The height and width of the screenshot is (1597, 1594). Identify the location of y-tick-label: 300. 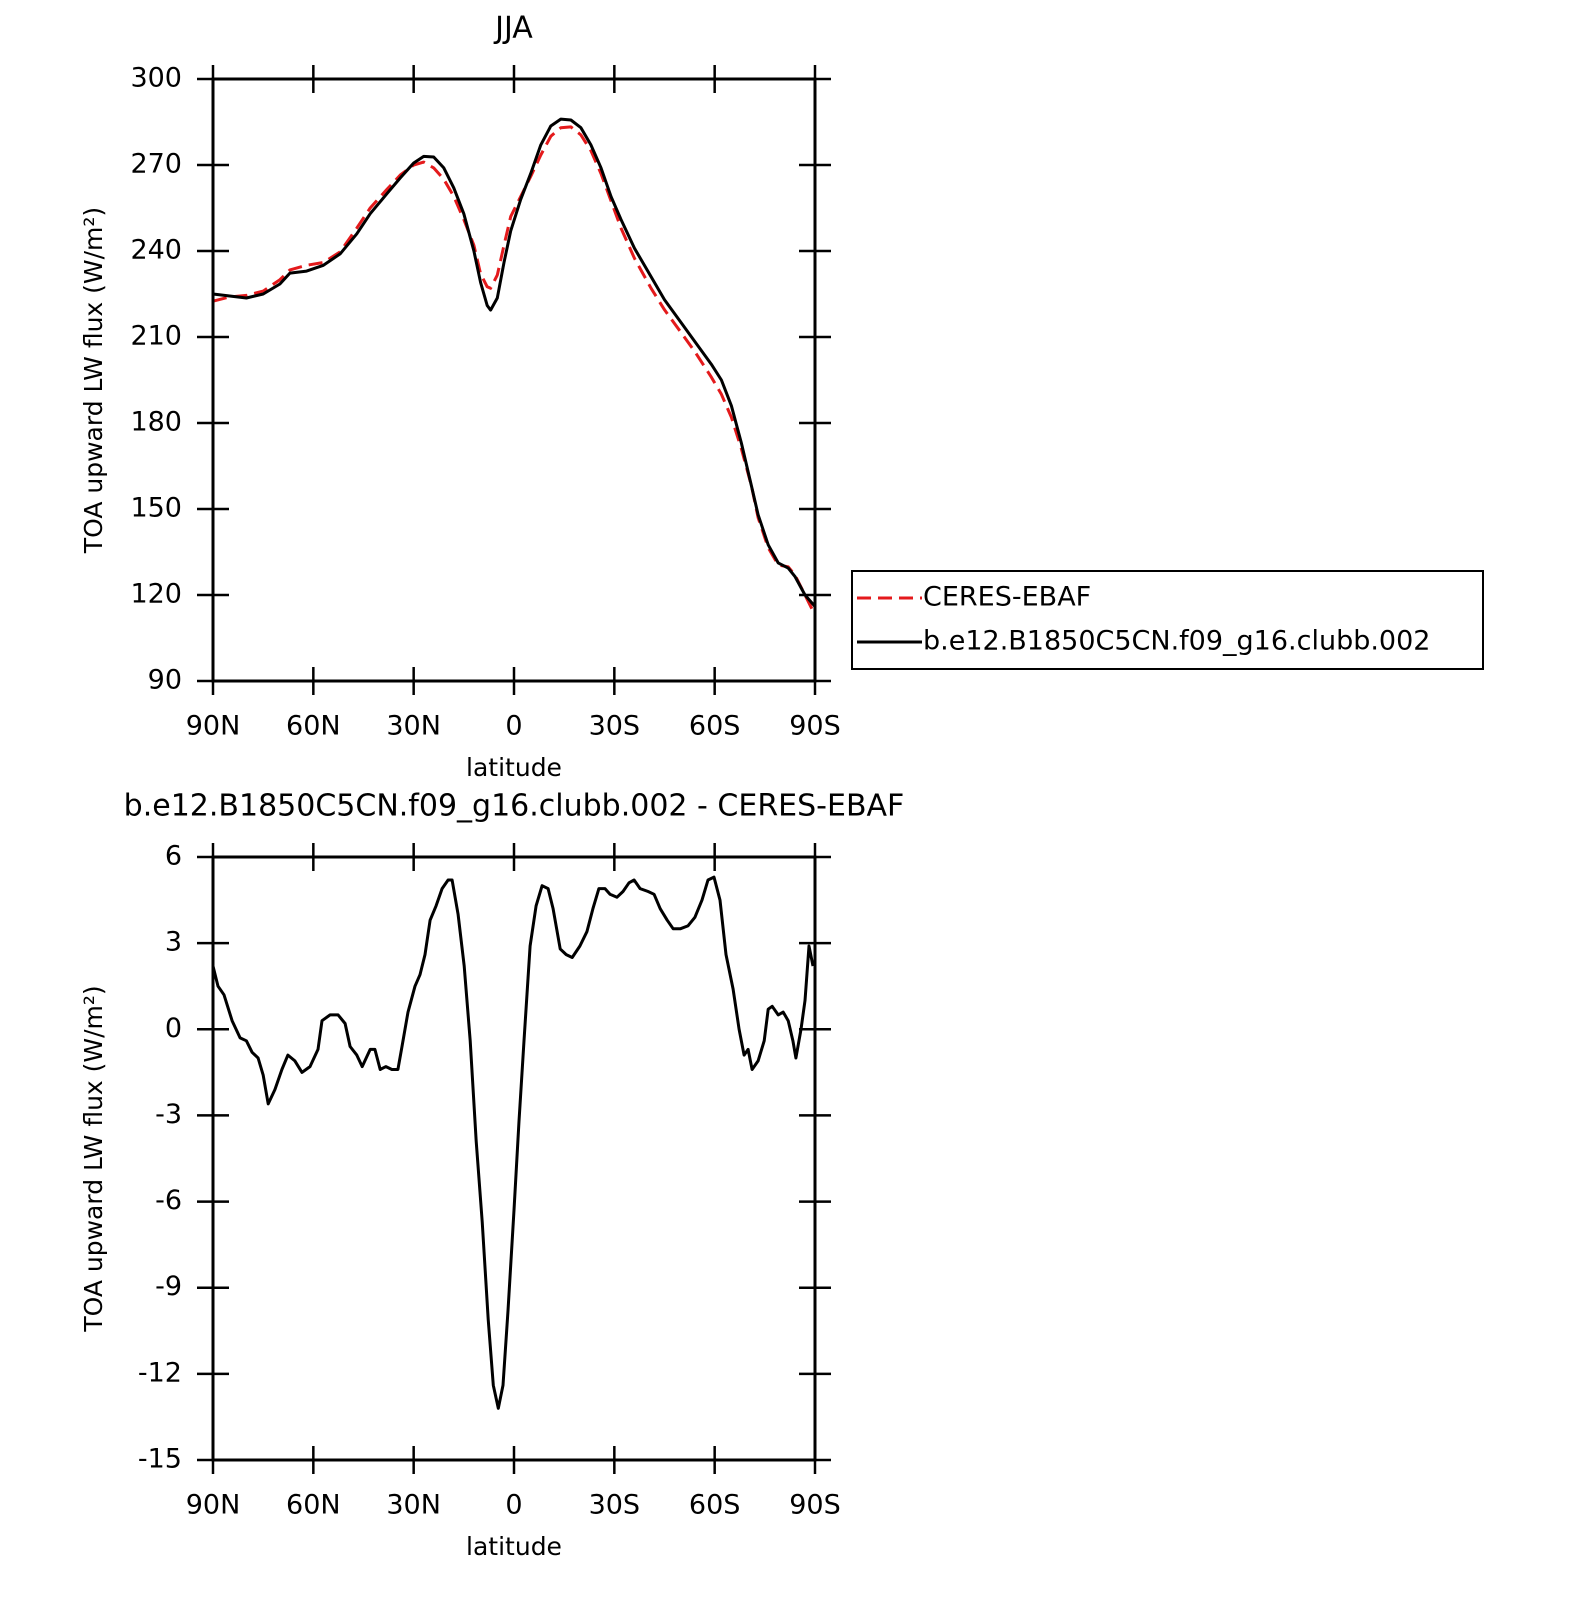
(156, 78).